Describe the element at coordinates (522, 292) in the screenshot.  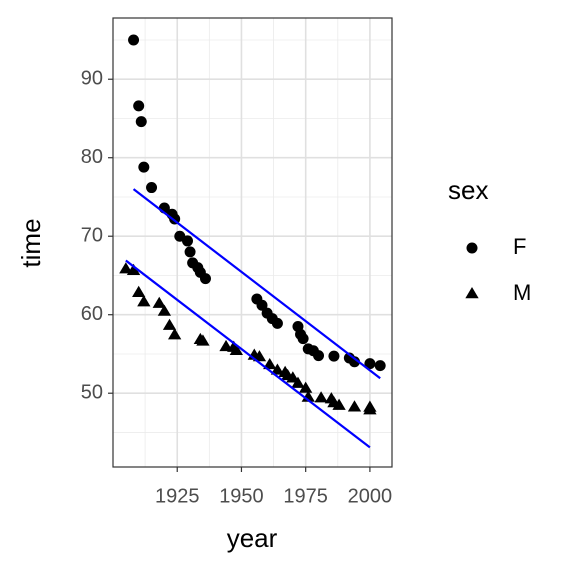
I see `legend-label: M` at that location.